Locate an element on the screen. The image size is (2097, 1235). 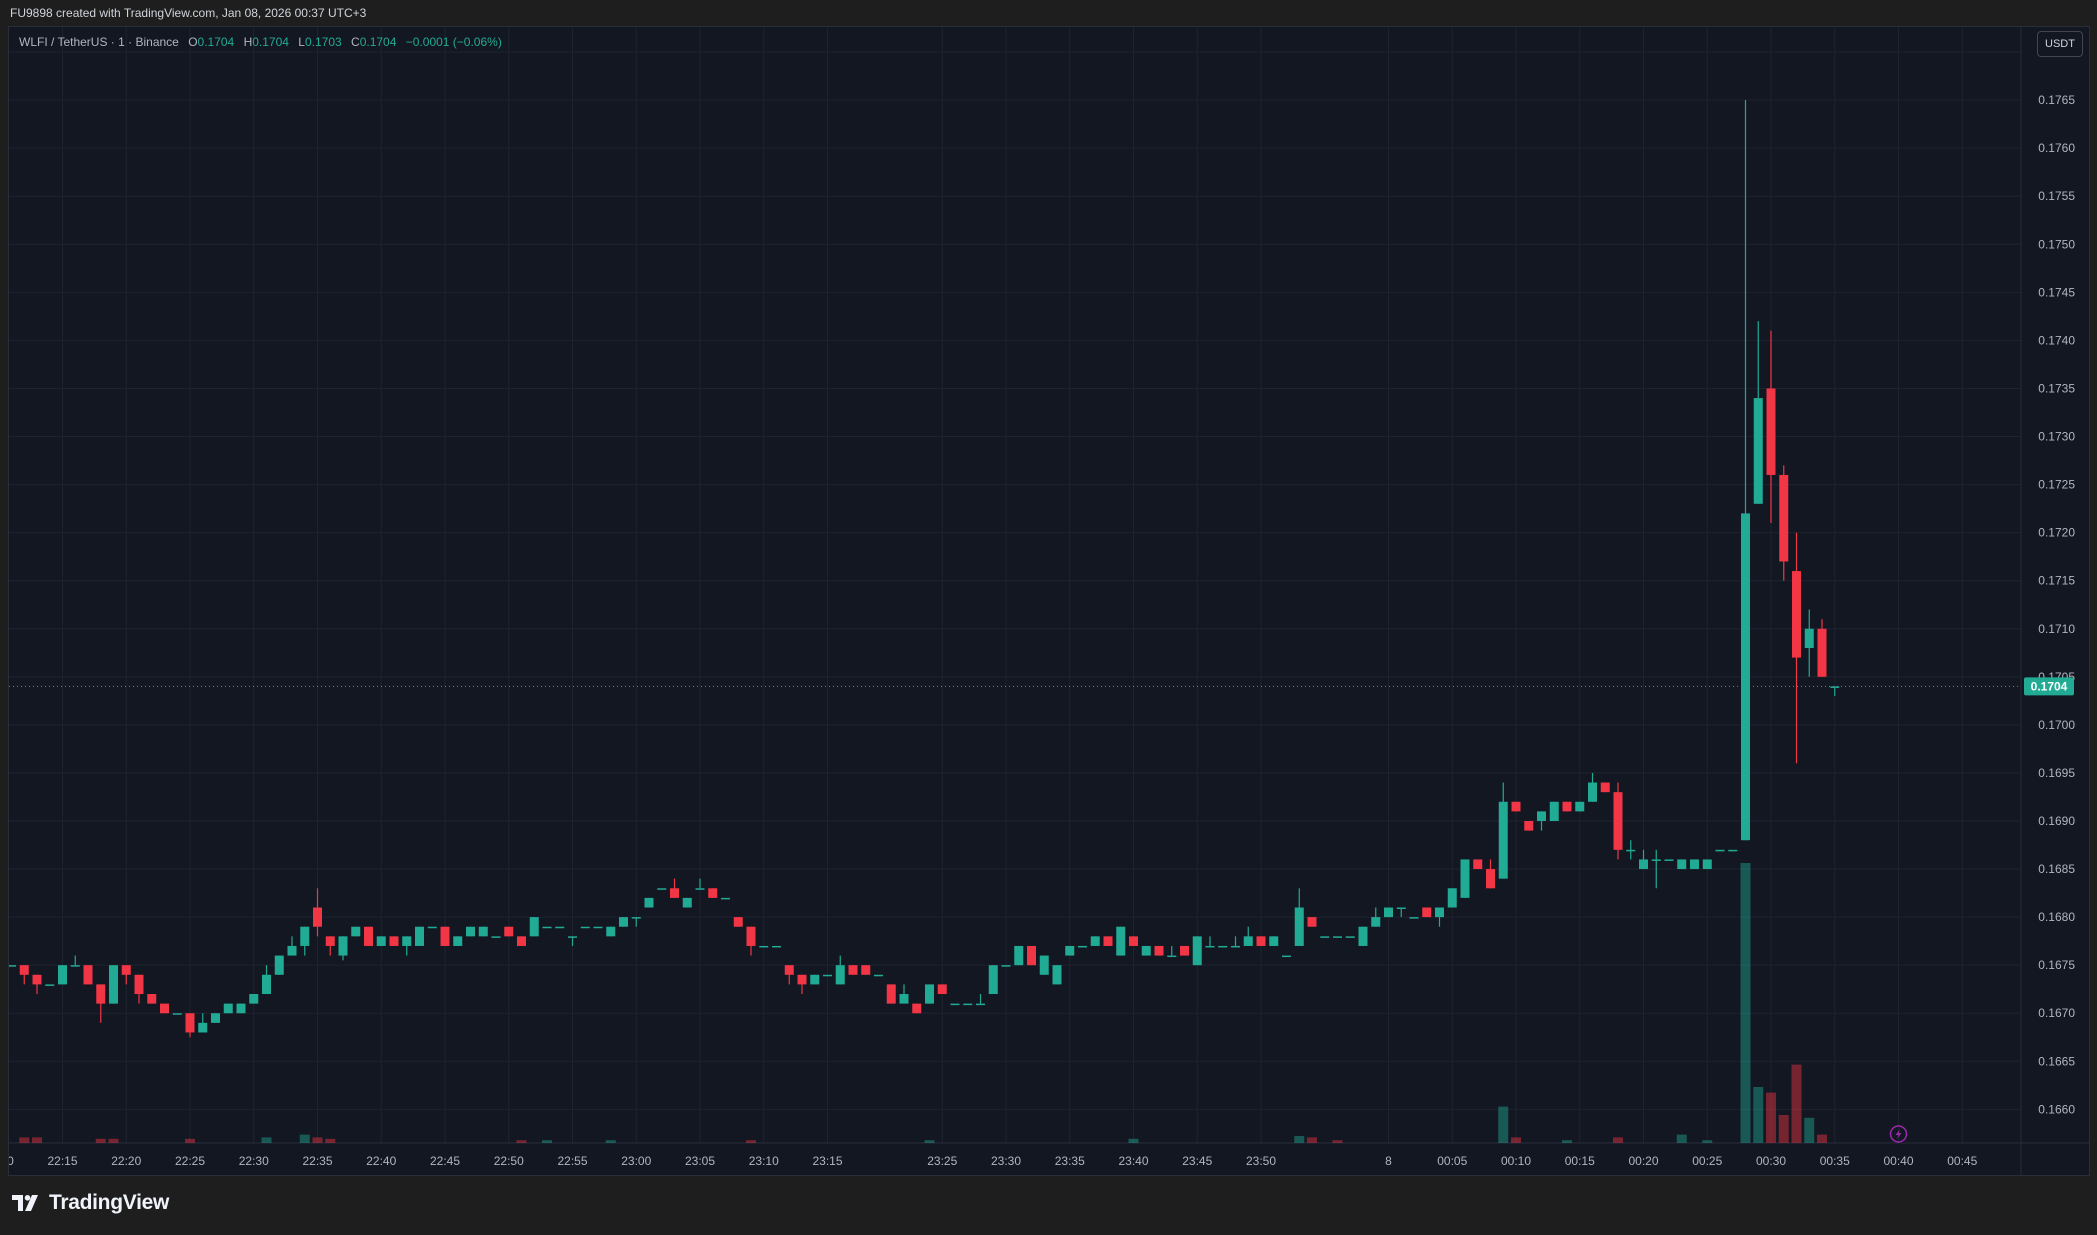
lightning-icon is located at coordinates (1898, 1134).